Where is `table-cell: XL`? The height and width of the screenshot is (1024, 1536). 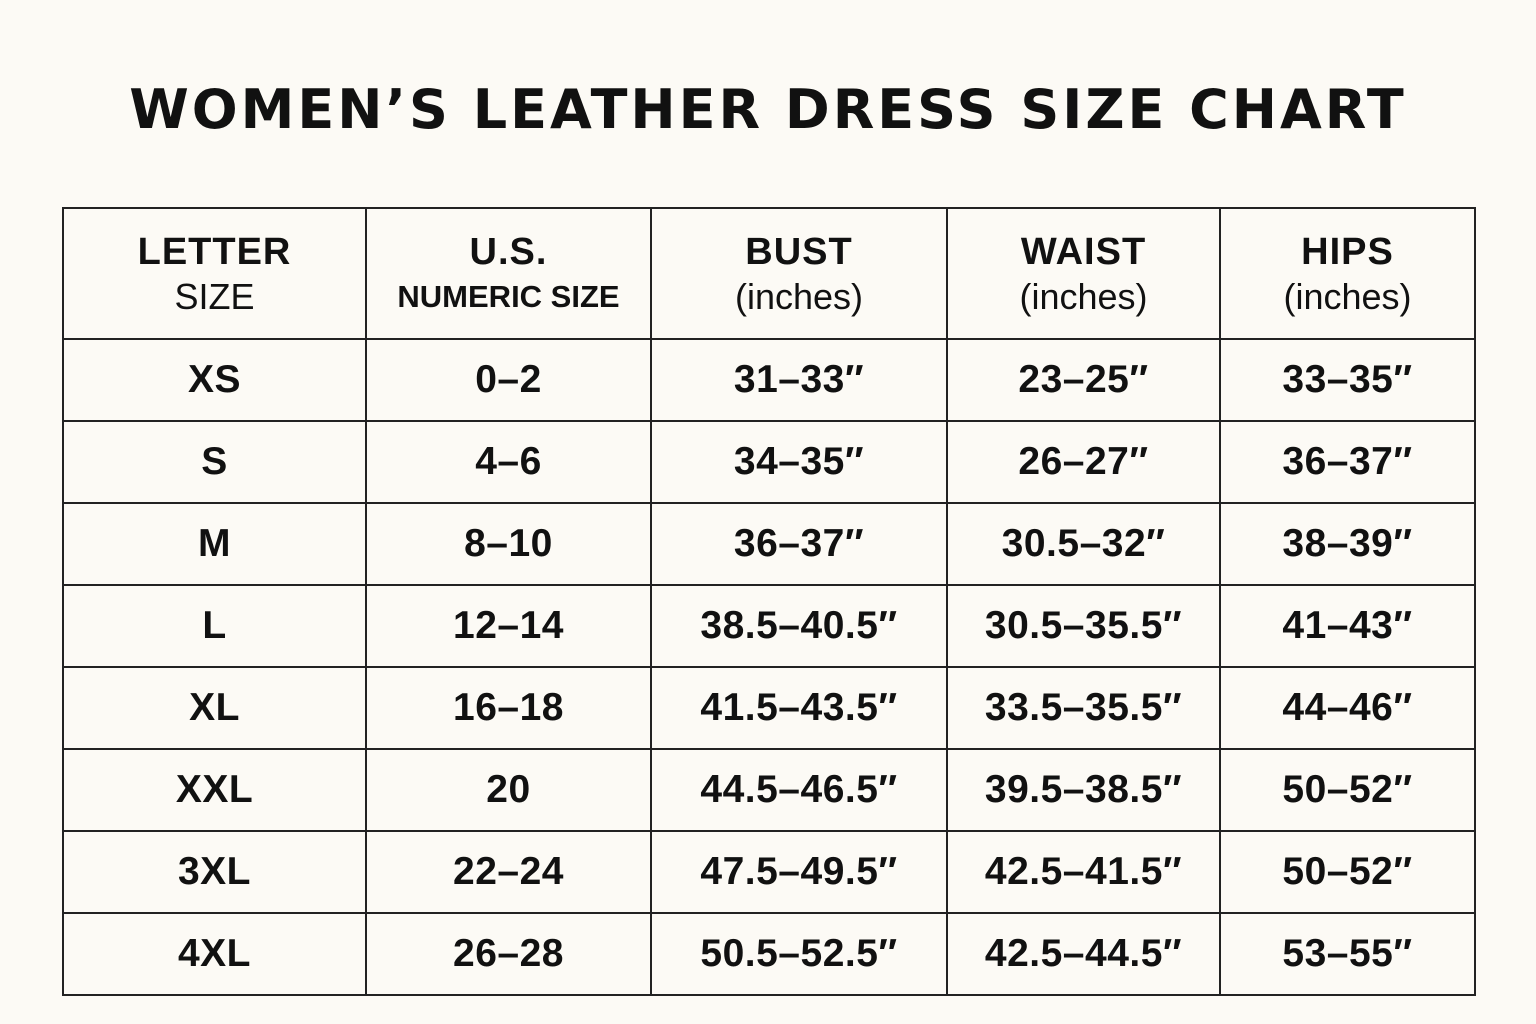 table-cell: XL is located at coordinates (214, 708).